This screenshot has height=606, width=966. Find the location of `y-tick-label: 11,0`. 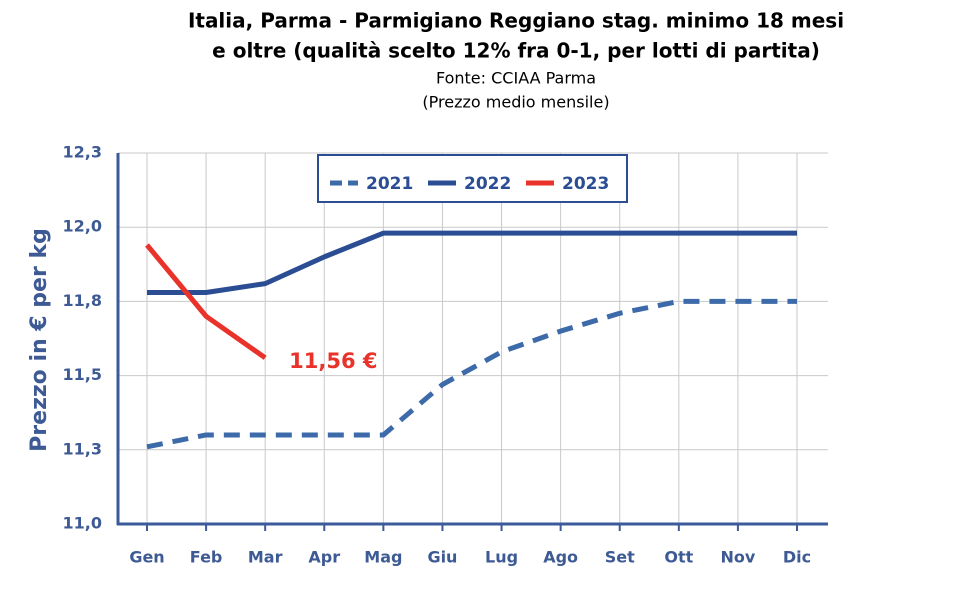

y-tick-label: 11,0 is located at coordinates (82, 523).